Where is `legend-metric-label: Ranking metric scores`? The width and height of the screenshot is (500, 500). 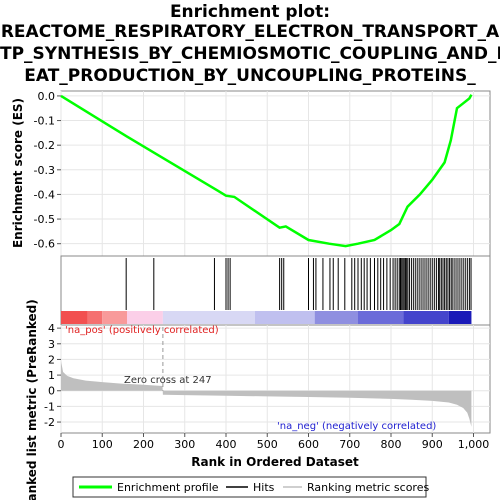 legend-metric-label: Ranking metric scores is located at coordinates (368, 487).